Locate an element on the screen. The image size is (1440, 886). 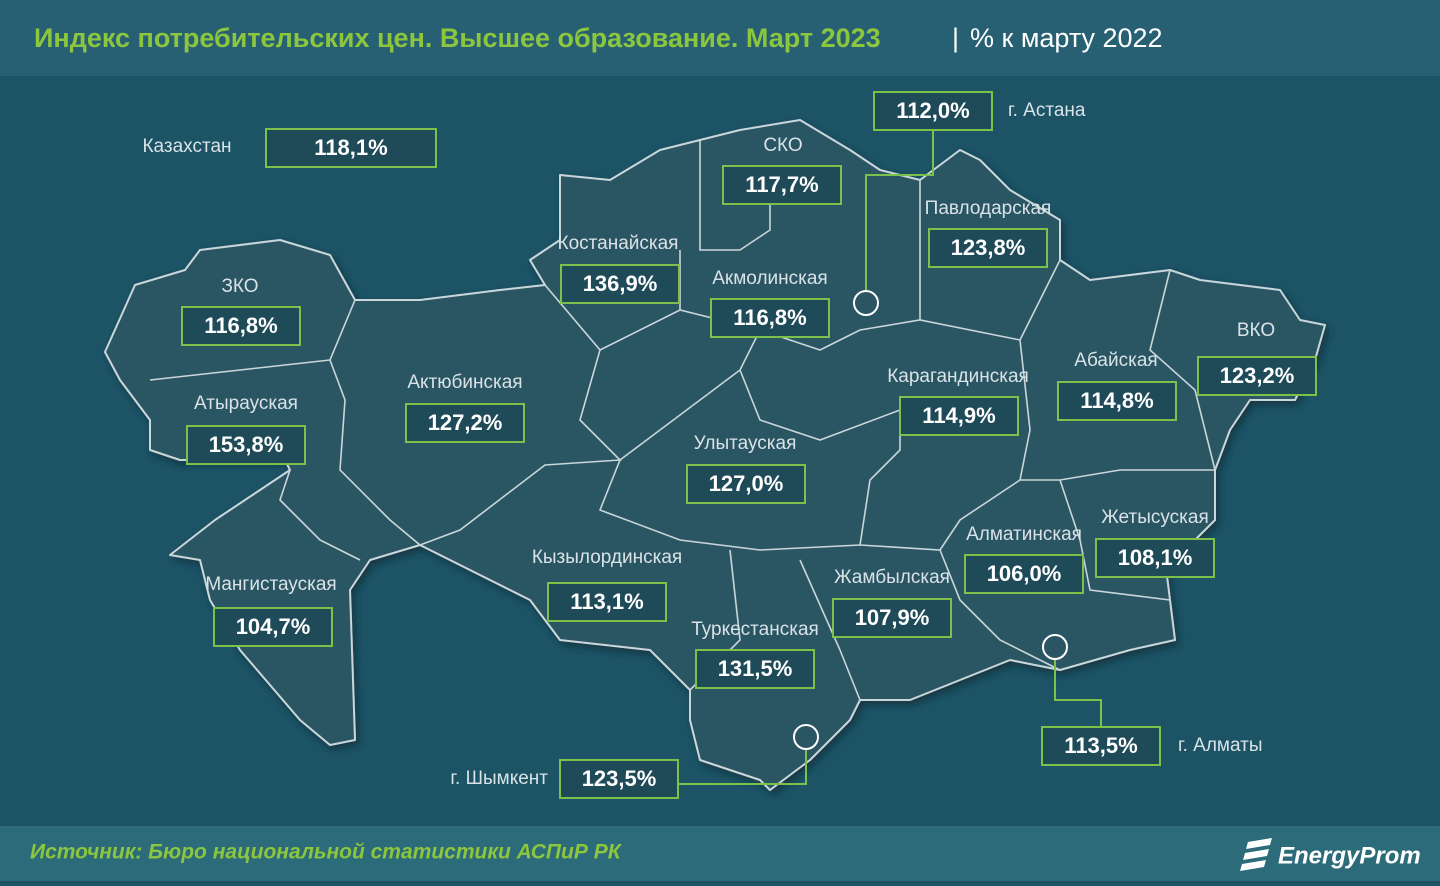
value-label: 106,0% is located at coordinates (1024, 573).